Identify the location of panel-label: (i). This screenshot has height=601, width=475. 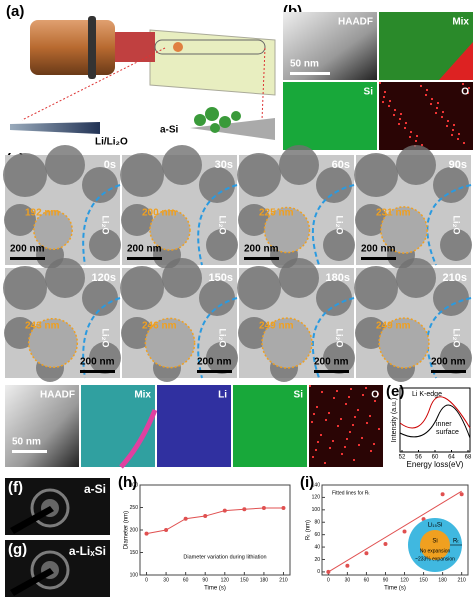
(307, 482).